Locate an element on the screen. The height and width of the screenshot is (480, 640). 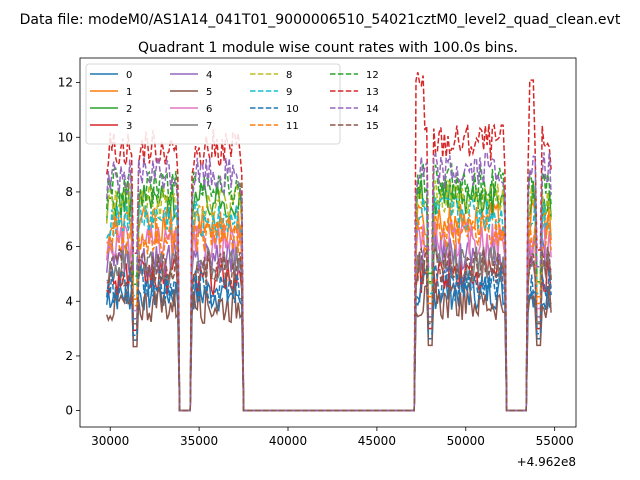
legend-label-9: 9 is located at coordinates (289, 92).